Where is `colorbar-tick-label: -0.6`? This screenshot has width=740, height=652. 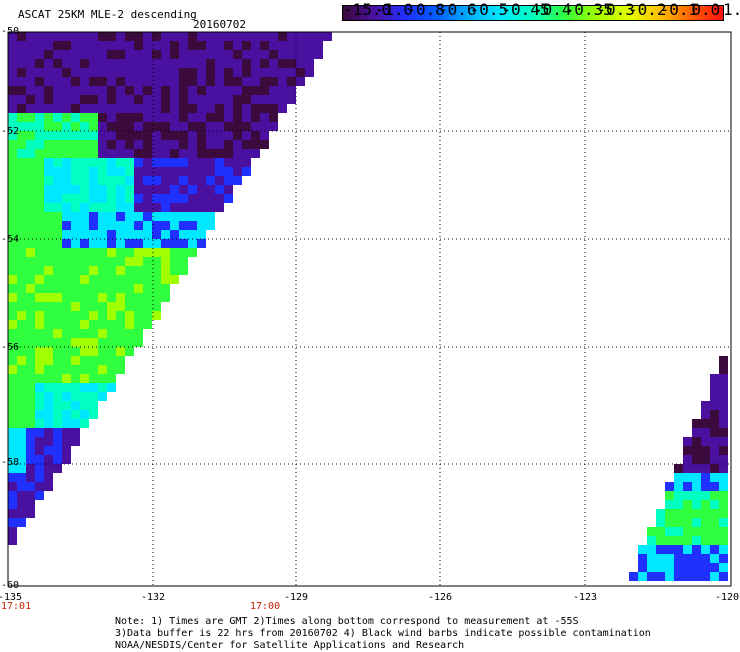 colorbar-tick-label: -0.6 is located at coordinates (457, 9).